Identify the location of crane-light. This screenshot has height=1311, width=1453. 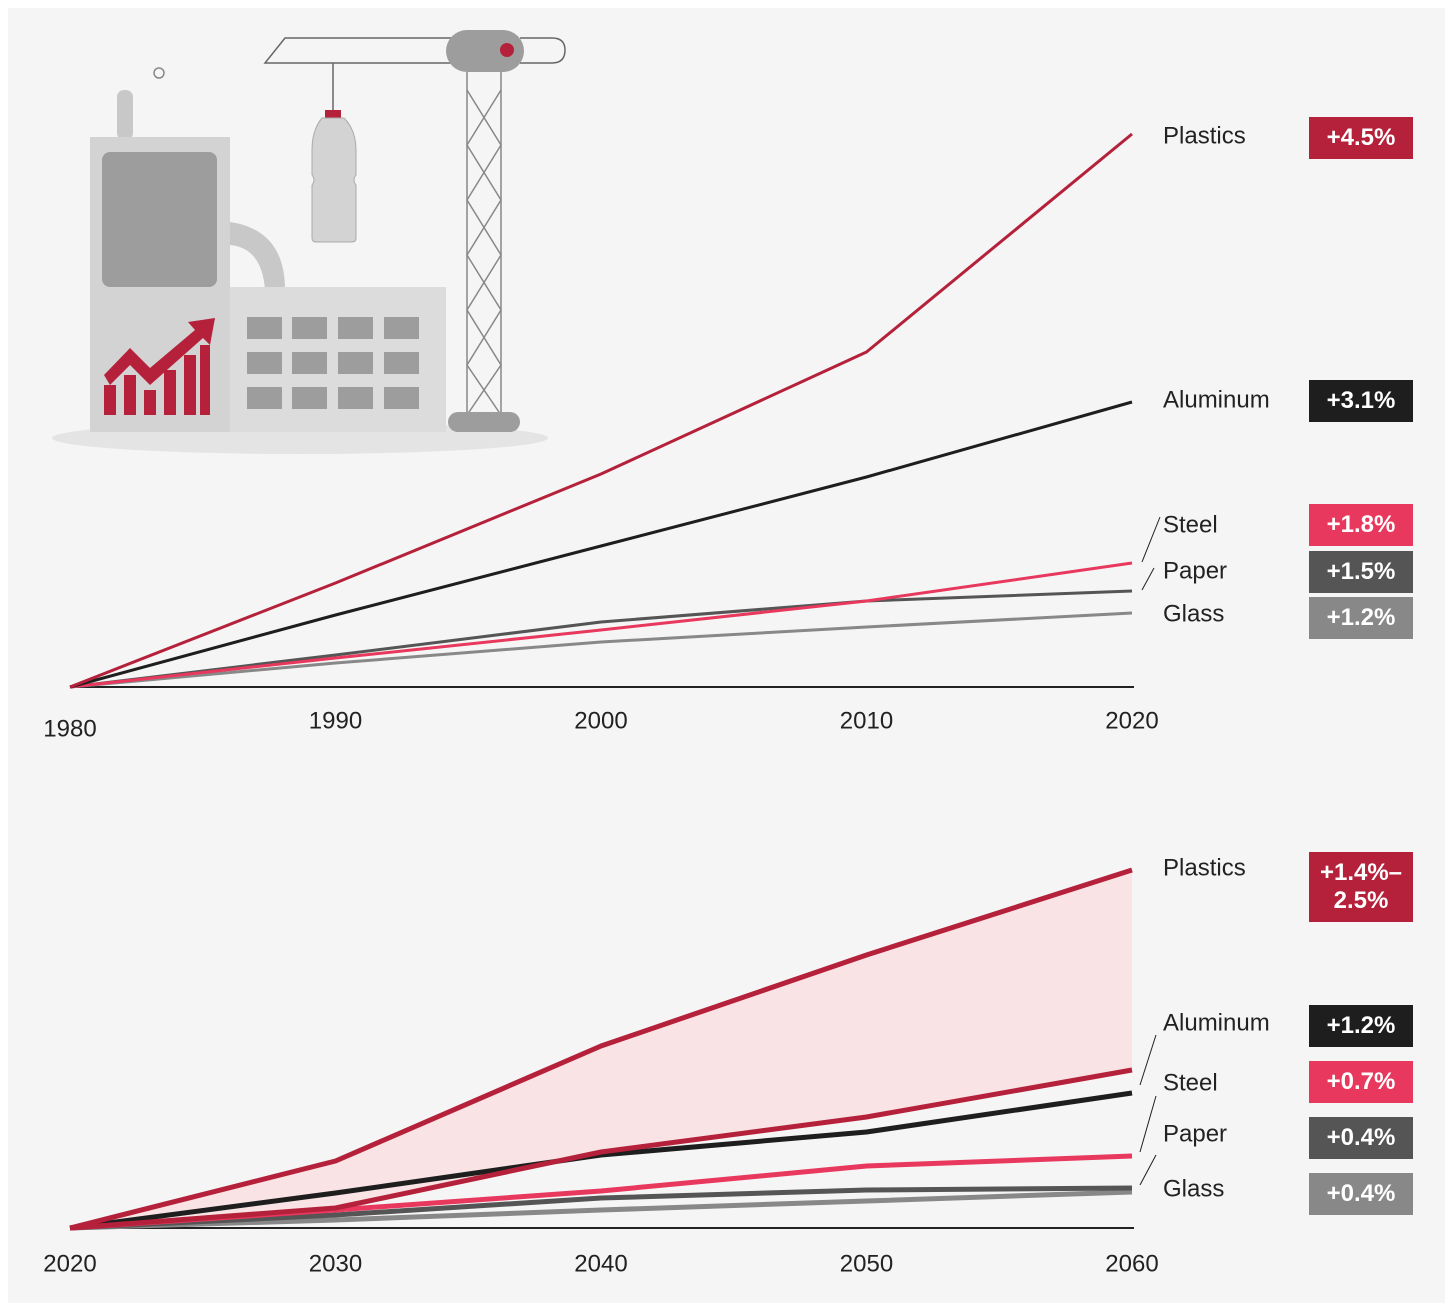
(507, 50).